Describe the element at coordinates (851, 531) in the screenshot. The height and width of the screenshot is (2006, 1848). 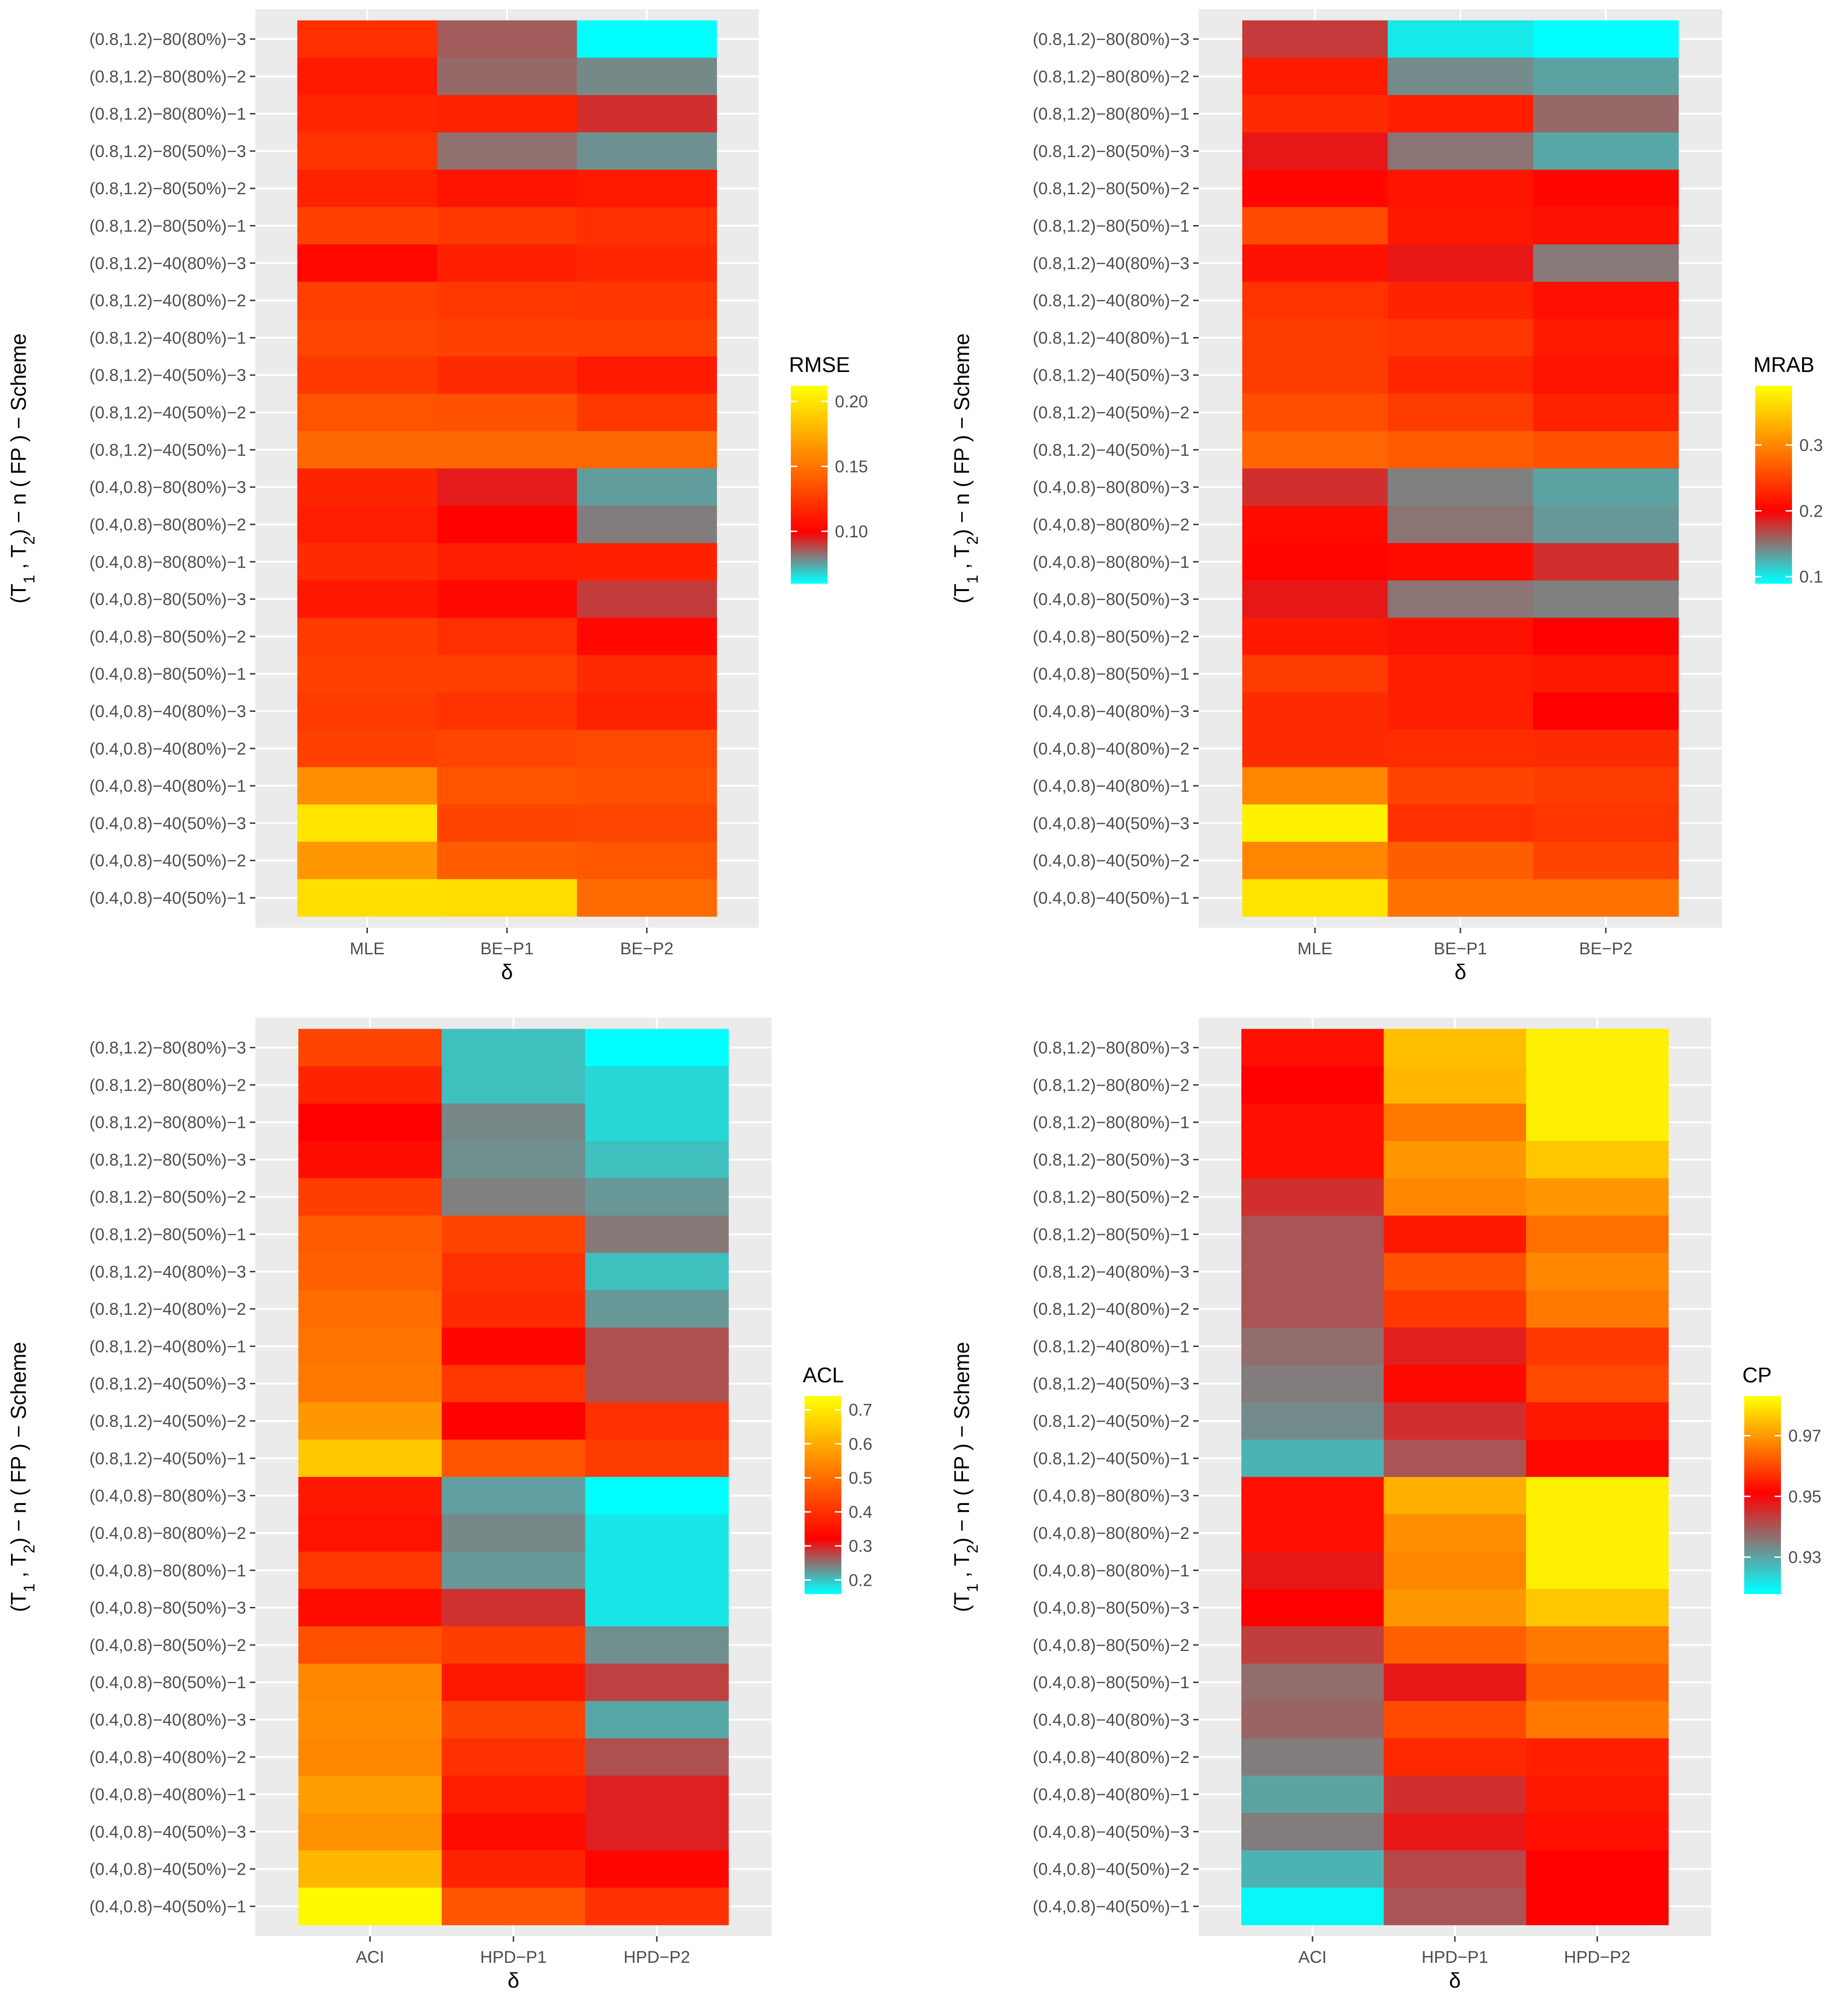
I see `legend-tick-label: 0.10` at that location.